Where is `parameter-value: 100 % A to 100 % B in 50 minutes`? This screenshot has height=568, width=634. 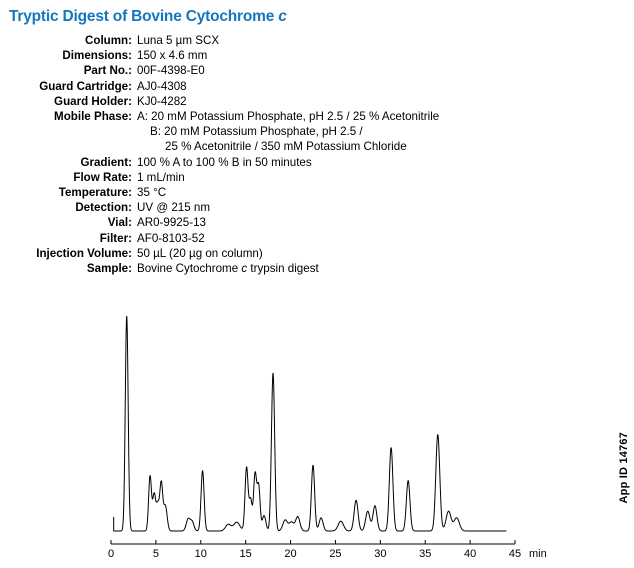 parameter-value: 100 % A to 100 % B in 50 minutes is located at coordinates (224, 162).